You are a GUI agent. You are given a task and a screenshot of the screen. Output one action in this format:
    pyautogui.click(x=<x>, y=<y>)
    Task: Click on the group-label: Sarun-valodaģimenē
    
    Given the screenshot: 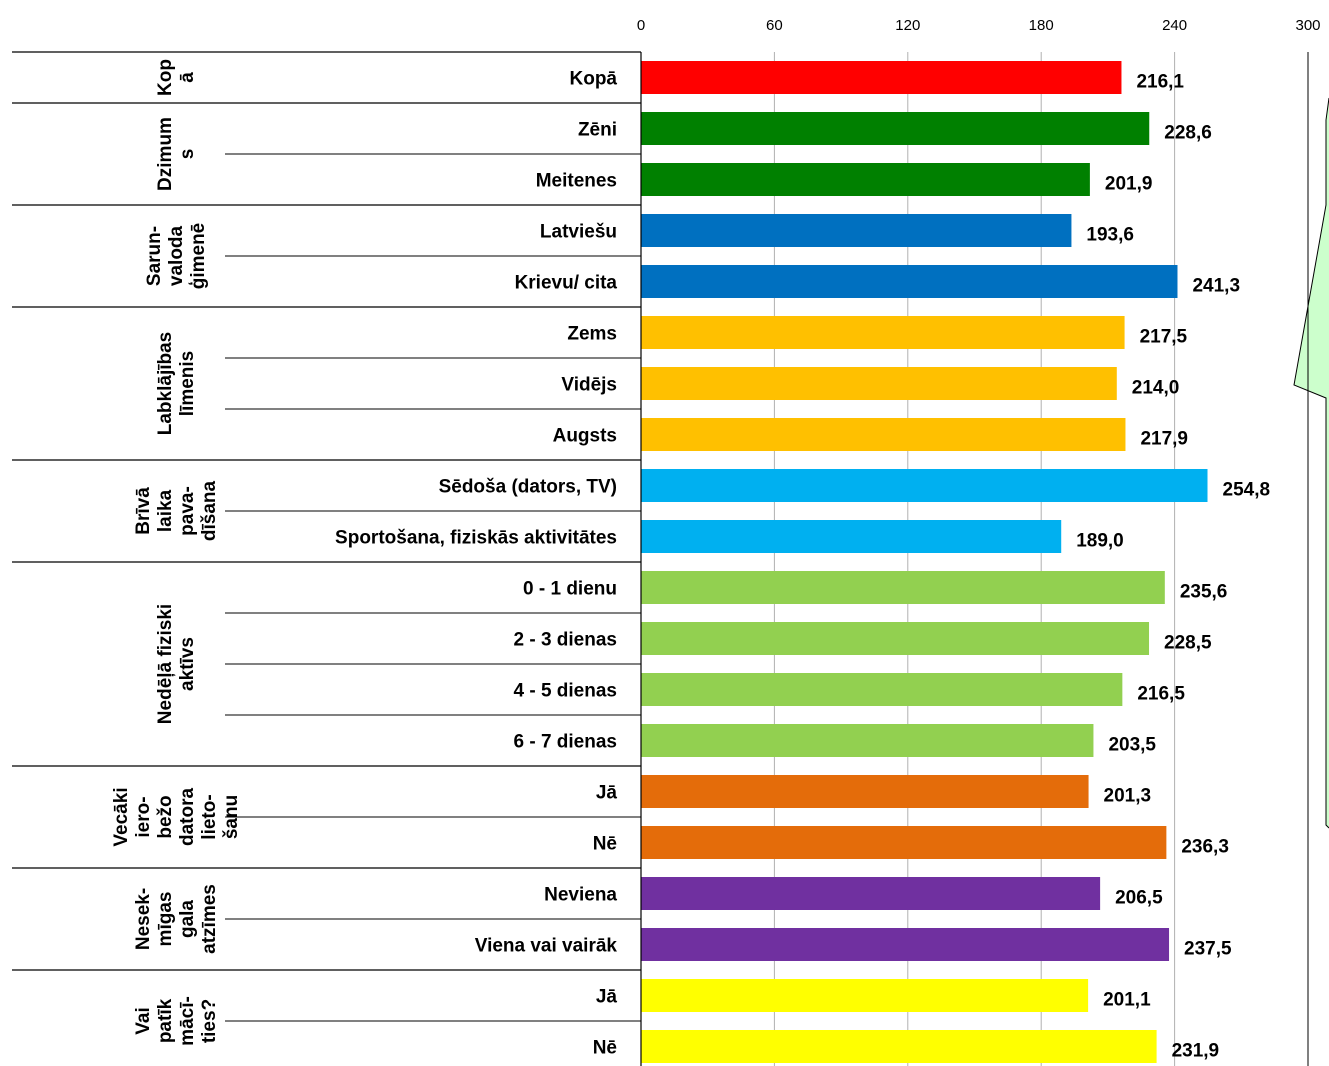 What is the action you would take?
    pyautogui.click(x=176, y=256)
    